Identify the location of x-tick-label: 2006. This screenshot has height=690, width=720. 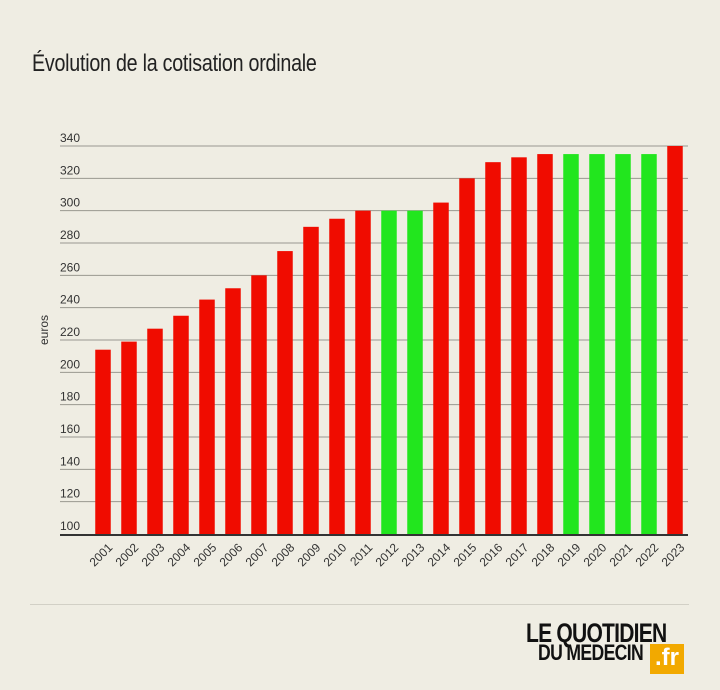
(231, 554).